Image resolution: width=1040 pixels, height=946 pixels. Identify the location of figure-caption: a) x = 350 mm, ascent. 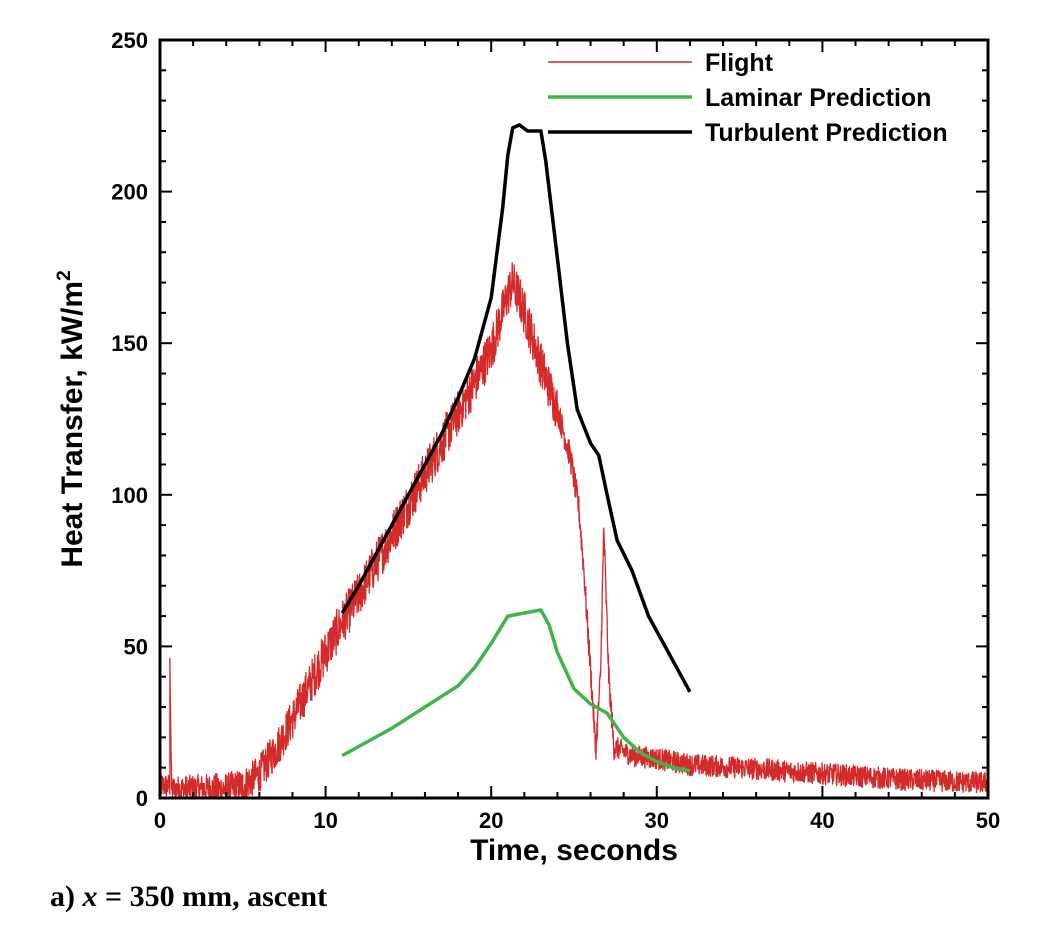
(188, 897).